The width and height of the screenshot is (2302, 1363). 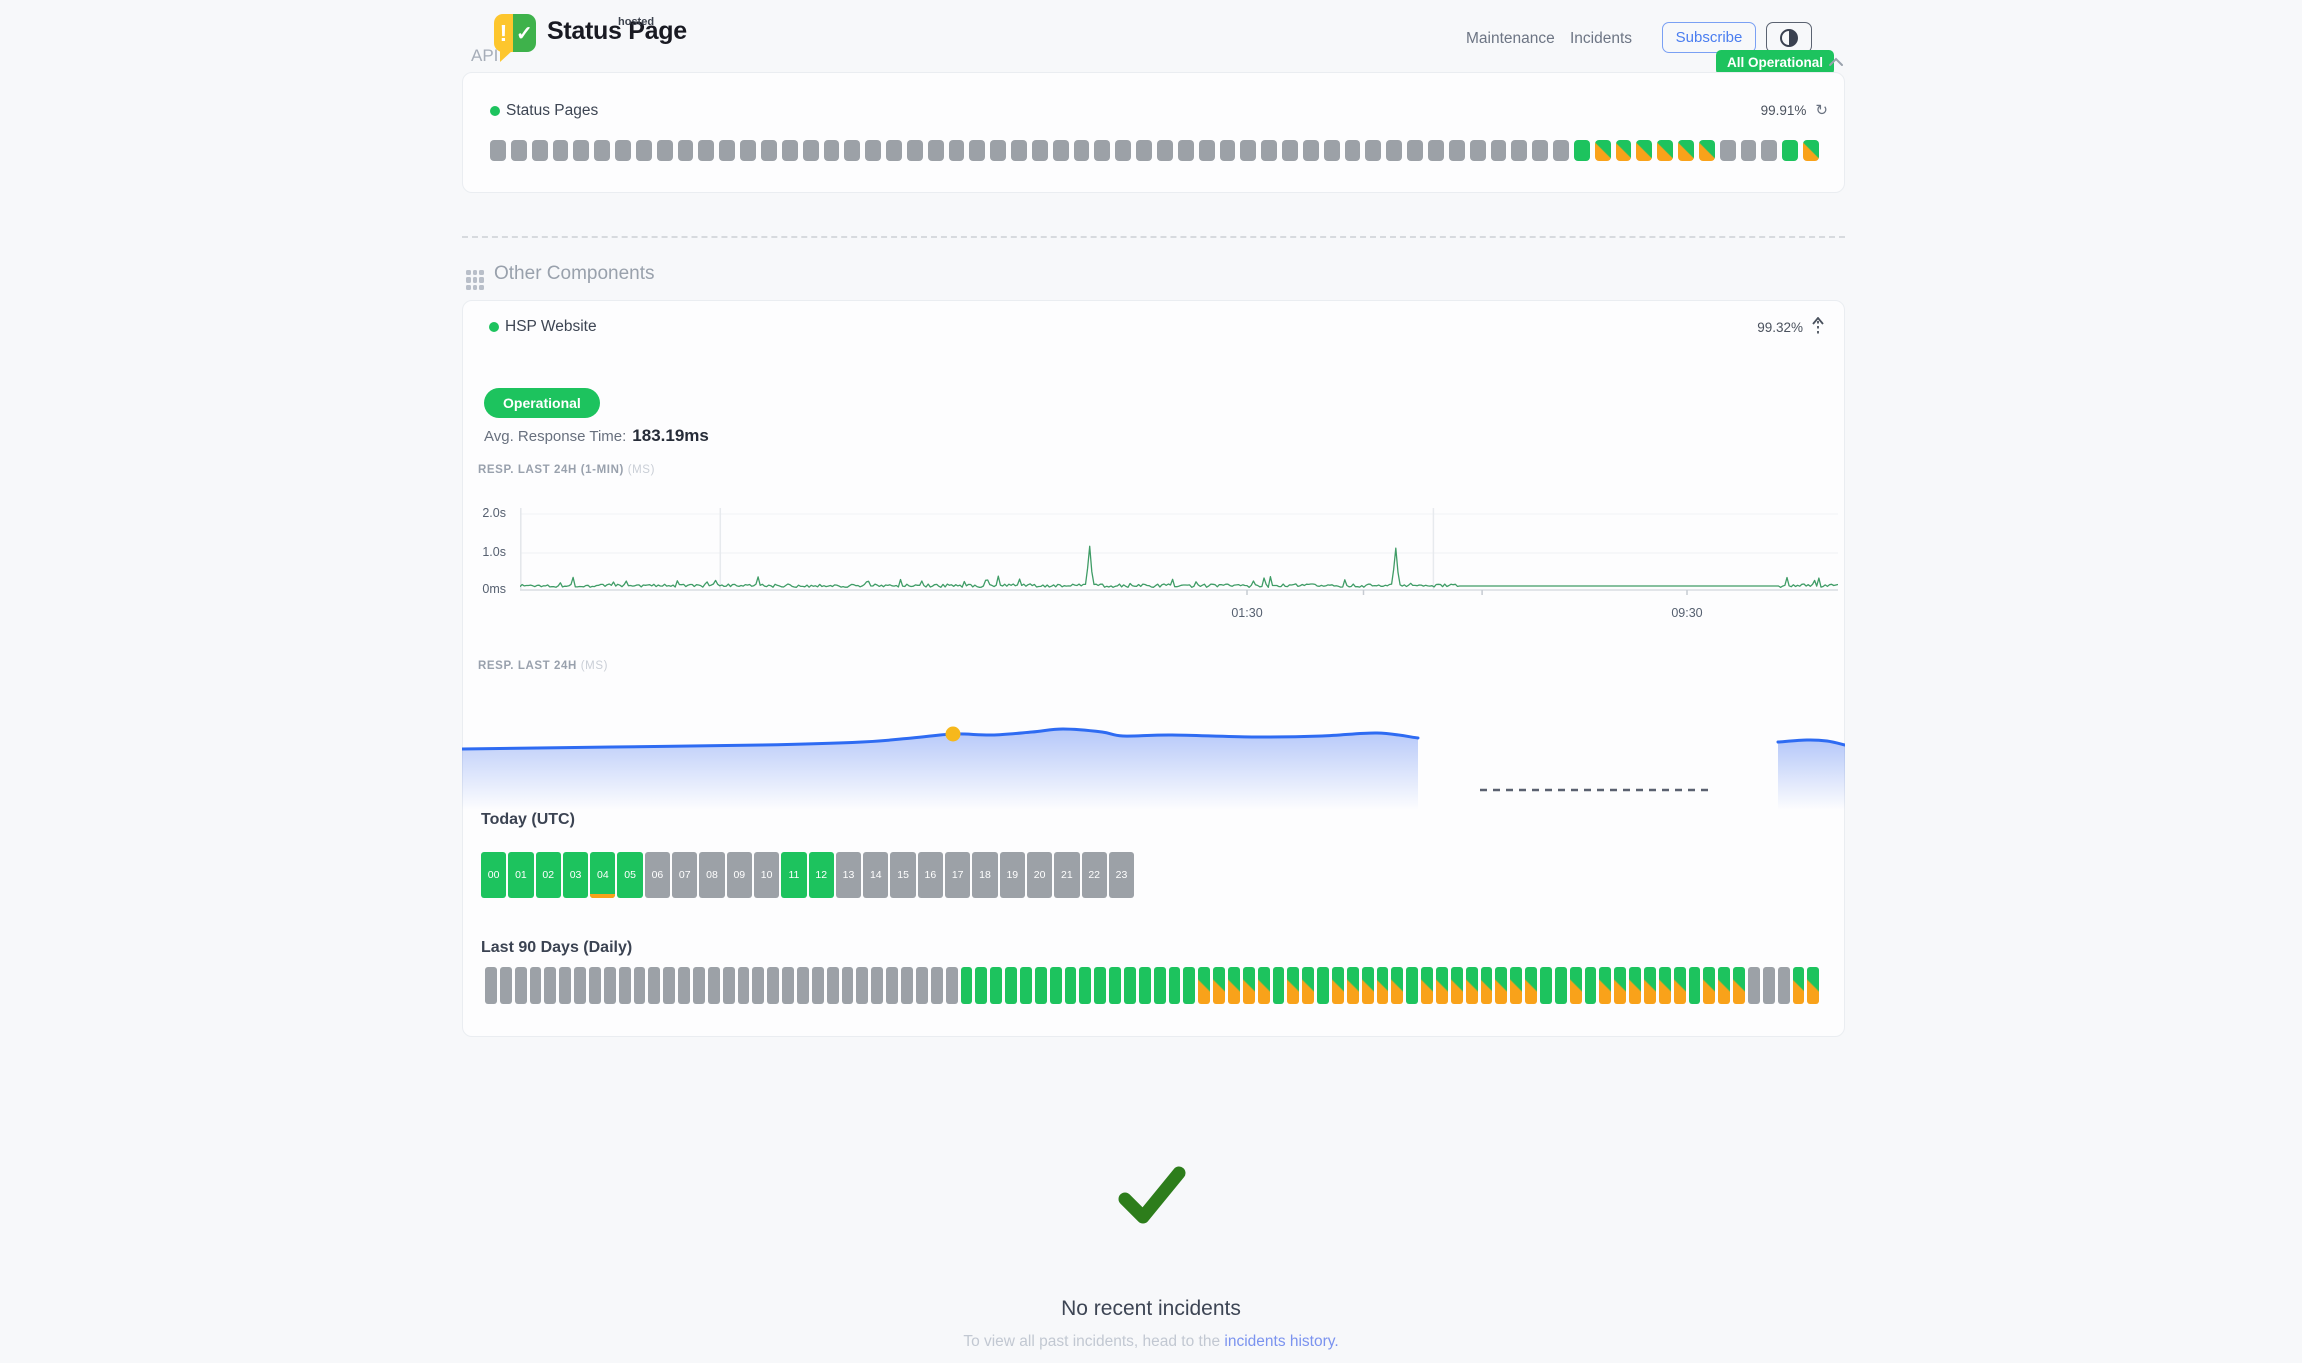 What do you see at coordinates (766, 875) in the screenshot?
I see `hour-block-10: 10` at bounding box center [766, 875].